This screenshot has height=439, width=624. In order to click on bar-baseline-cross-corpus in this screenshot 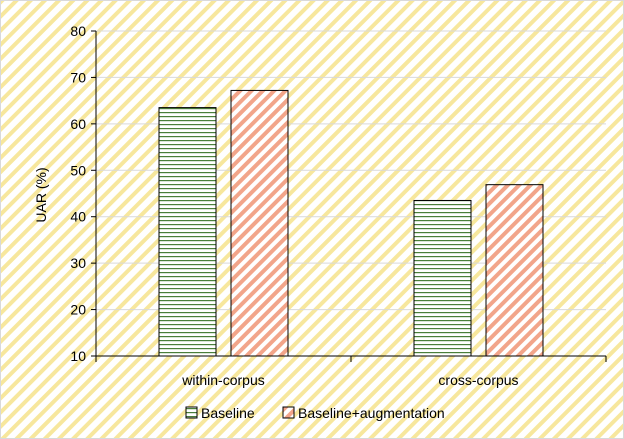, I will do `click(442, 278)`.